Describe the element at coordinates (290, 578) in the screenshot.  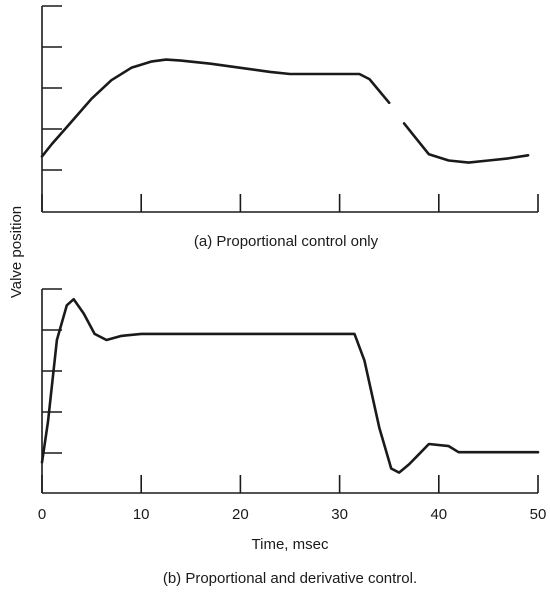
I see `panel-b-caption: (b) Proportional and derivative control.` at that location.